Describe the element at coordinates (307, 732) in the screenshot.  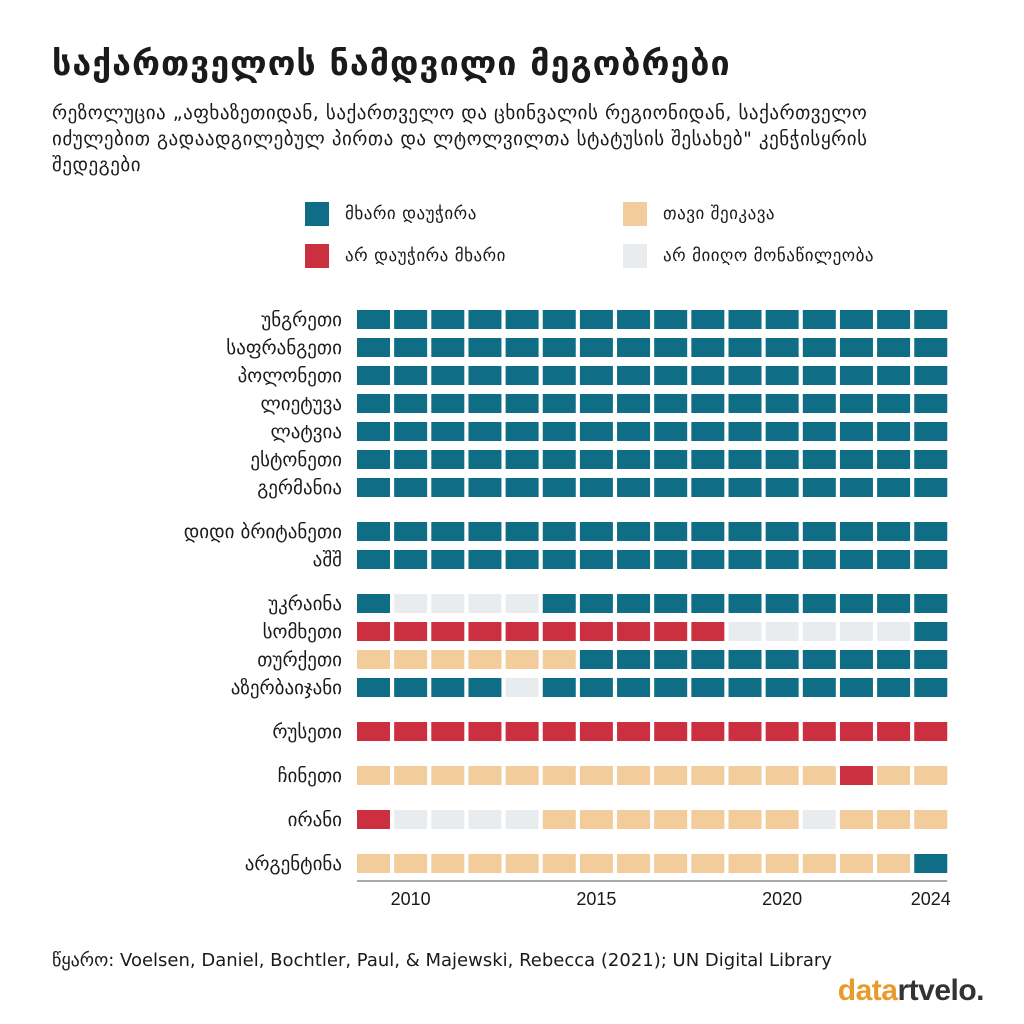
I see `country-label: რუსეთი` at that location.